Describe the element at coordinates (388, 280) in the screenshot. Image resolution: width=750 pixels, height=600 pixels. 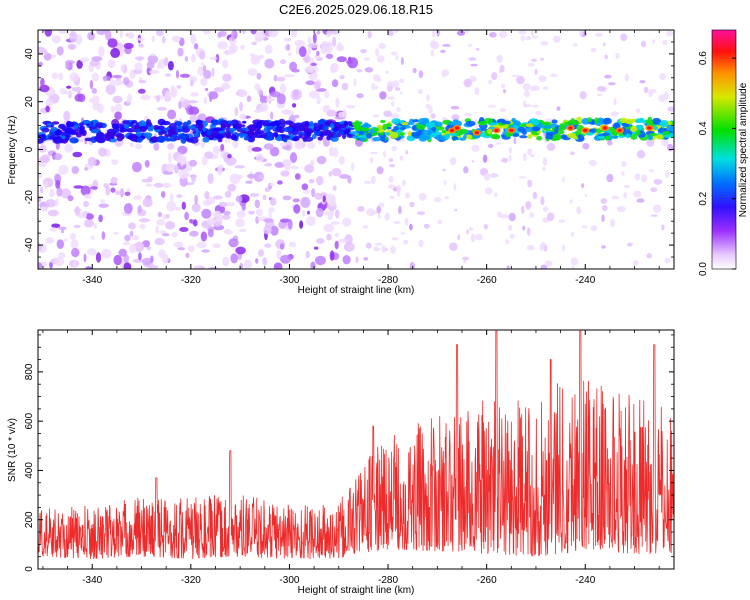
I see `spectrogram-x-tick-label: -280` at that location.